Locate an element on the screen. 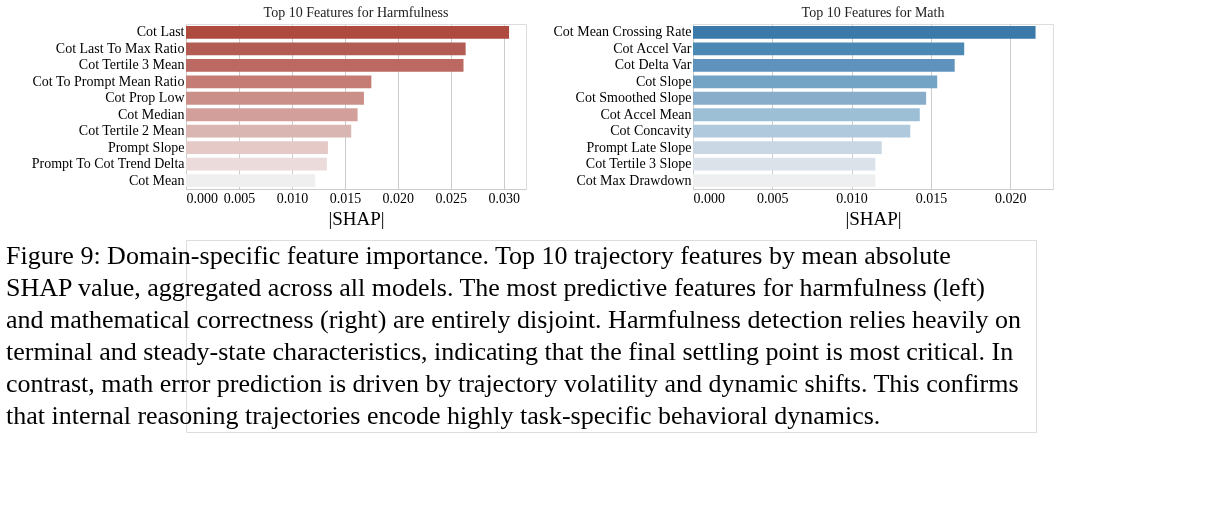 Image resolution: width=1221 pixels, height=519 pixels. text: that internal reasoning trajectories encode highly task-specific behavioral dynamics. is located at coordinates (443, 415).